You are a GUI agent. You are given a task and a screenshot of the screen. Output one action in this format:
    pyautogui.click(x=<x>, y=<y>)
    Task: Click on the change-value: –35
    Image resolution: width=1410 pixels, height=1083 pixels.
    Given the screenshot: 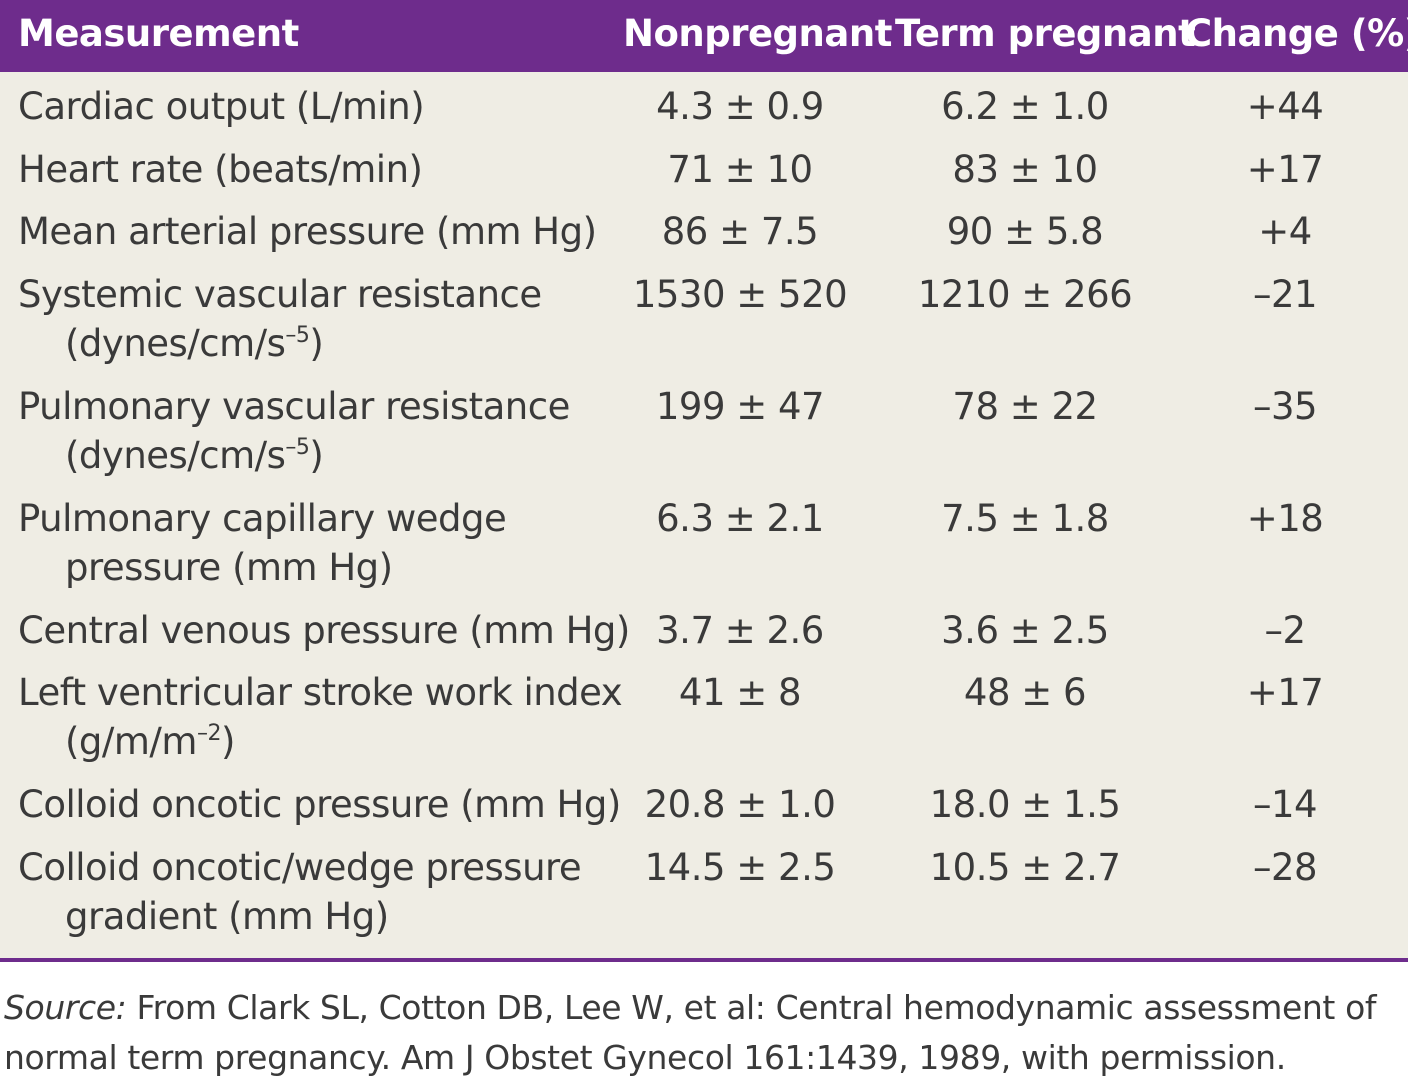 What is the action you would take?
    pyautogui.click(x=1285, y=406)
    